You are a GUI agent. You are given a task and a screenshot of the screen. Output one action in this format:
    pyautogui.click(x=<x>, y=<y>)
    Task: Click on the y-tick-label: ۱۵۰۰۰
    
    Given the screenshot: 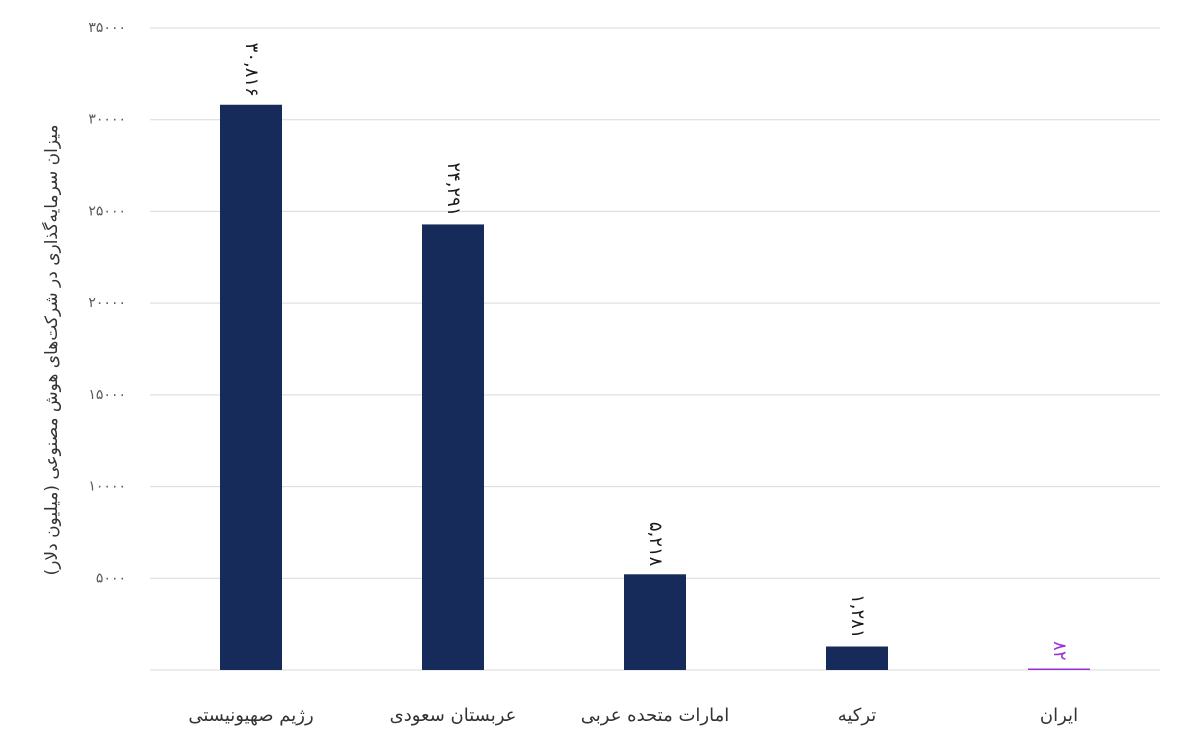 What is the action you would take?
    pyautogui.click(x=107, y=395)
    